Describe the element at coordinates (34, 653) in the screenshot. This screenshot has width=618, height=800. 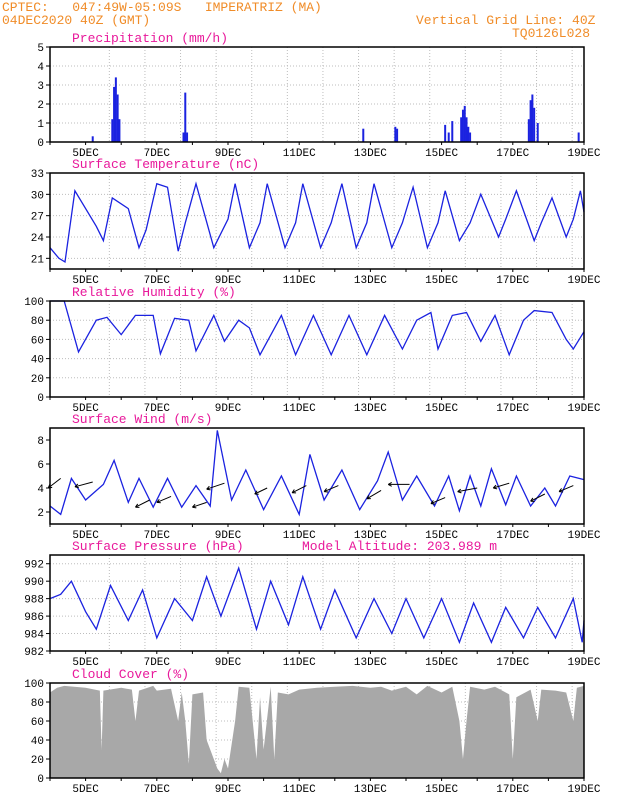
I see `y-tick-label: 982` at that location.